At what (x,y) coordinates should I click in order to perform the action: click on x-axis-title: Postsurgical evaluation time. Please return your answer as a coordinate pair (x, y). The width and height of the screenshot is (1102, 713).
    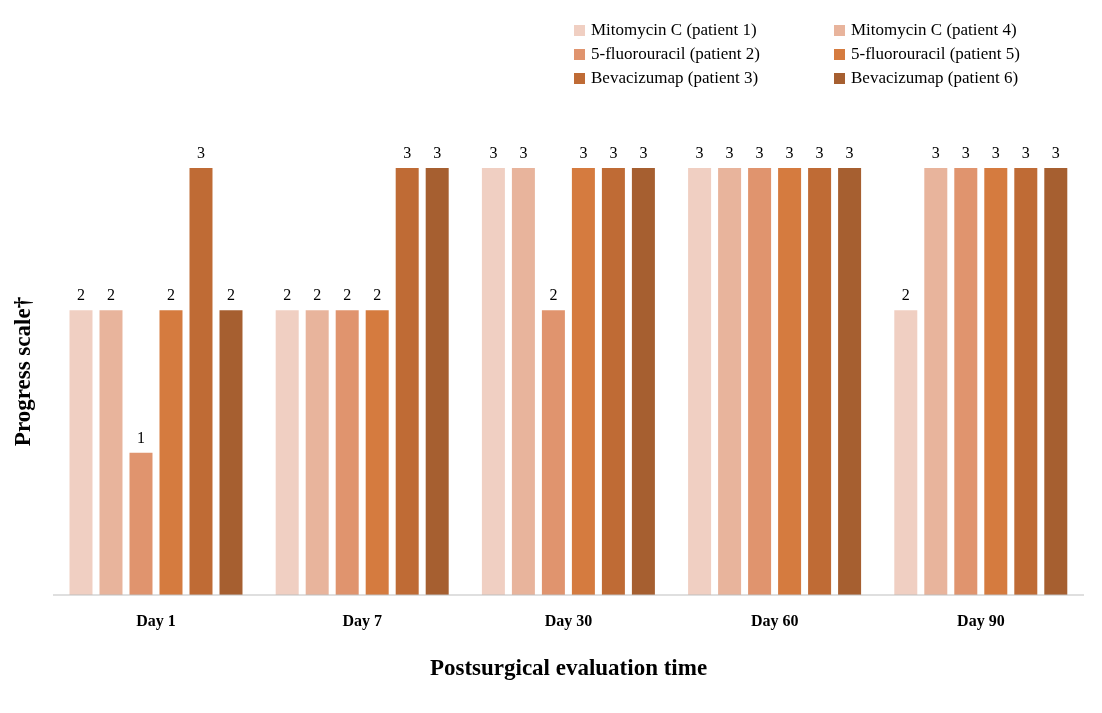
    Looking at the image, I should click on (568, 667).